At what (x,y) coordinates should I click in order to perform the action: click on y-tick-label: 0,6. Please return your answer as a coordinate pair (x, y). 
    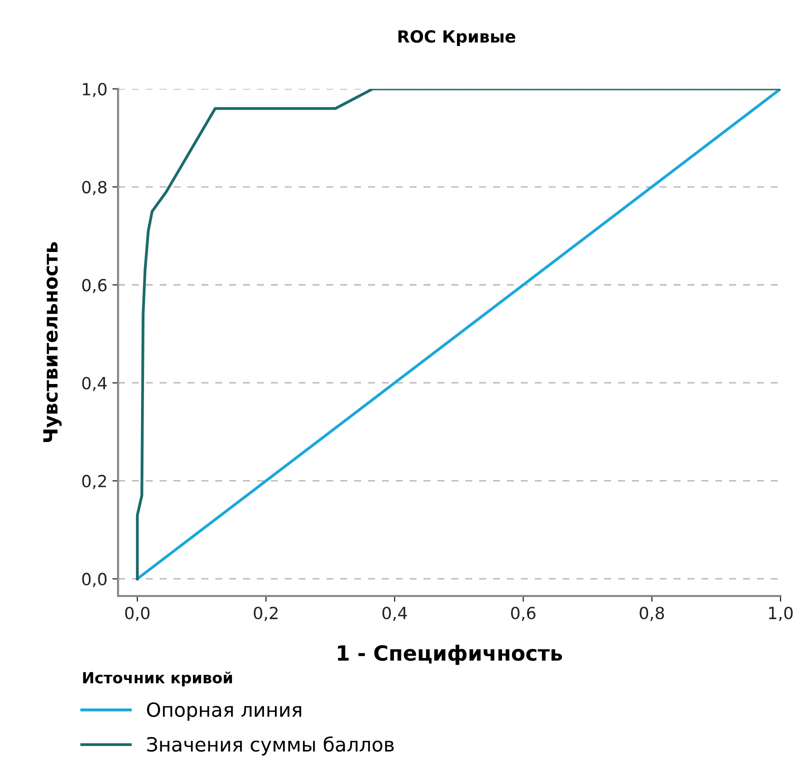
    Looking at the image, I should click on (94, 286).